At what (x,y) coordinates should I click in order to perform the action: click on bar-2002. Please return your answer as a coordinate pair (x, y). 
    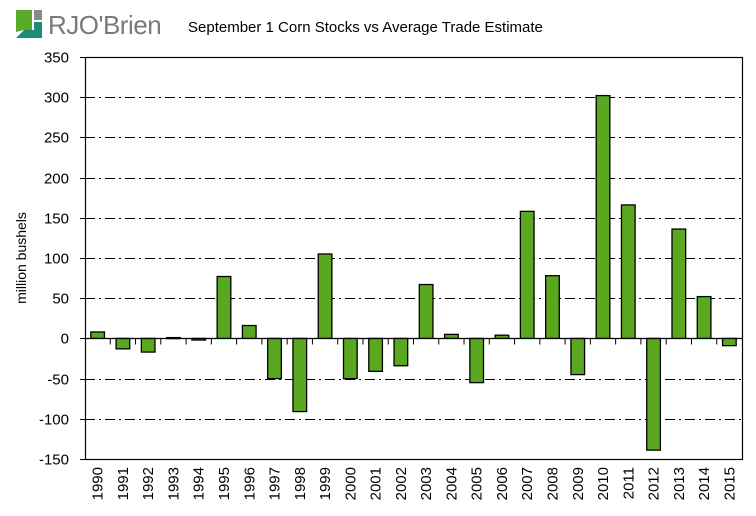
    Looking at the image, I should click on (401, 352).